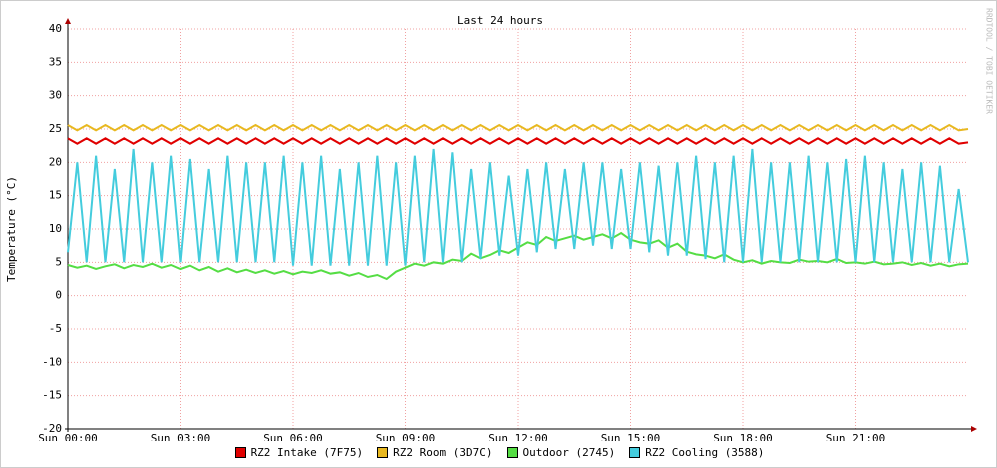 The width and height of the screenshot is (997, 468). I want to click on x-tick-label: Sun 00:00, so click(68, 436).